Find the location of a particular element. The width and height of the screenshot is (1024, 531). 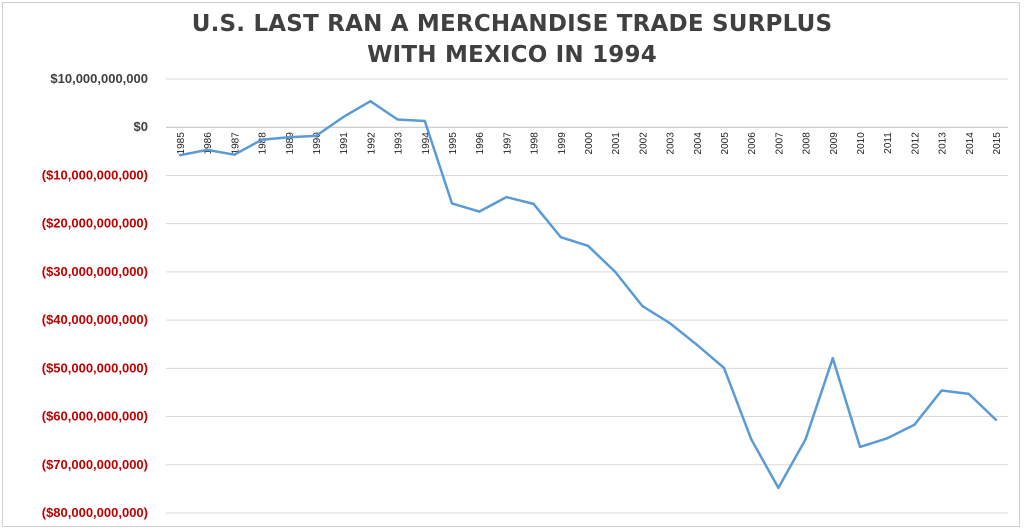

x-tick-label: 2005 is located at coordinates (725, 143).